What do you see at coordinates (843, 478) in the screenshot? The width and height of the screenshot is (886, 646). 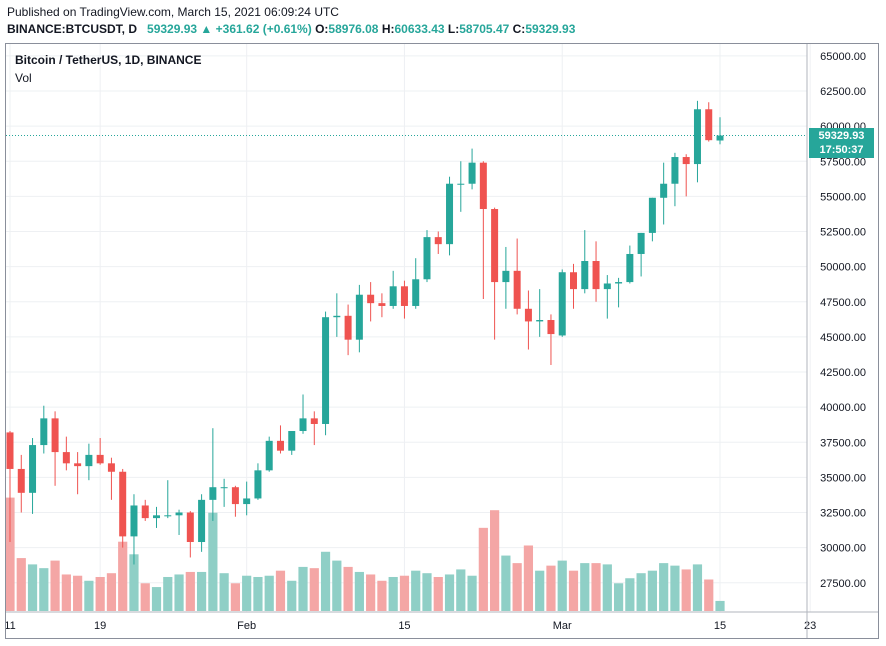 I see `y-tick-label: 35000.00` at bounding box center [843, 478].